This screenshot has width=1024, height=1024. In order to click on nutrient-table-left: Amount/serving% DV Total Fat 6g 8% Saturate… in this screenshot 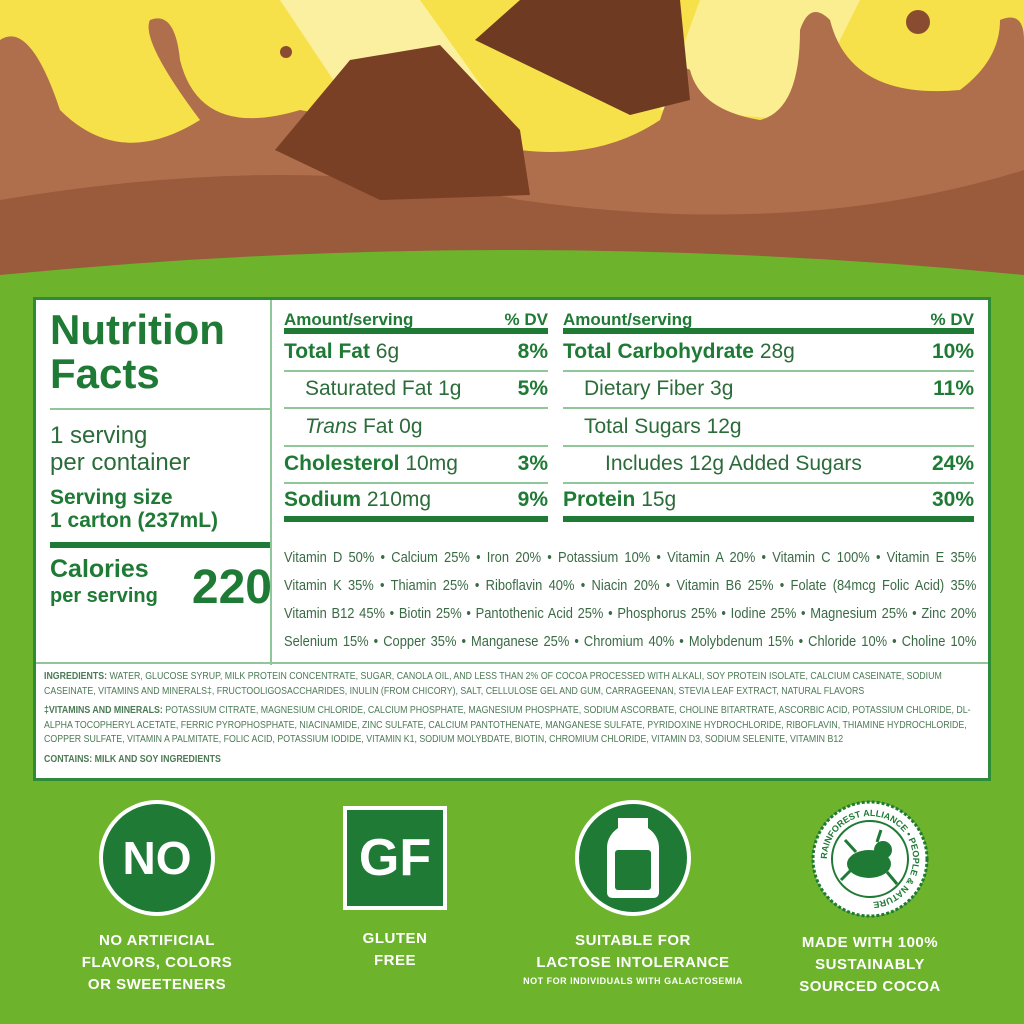, I will do `click(416, 416)`.